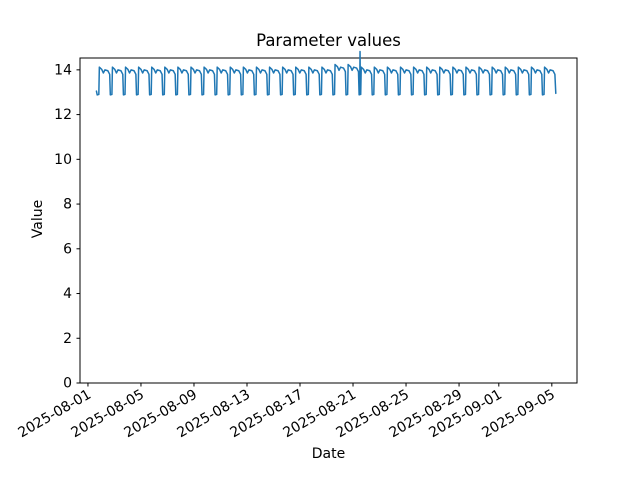 The image size is (640, 480). I want to click on y-tick-label: 2, so click(67, 339).